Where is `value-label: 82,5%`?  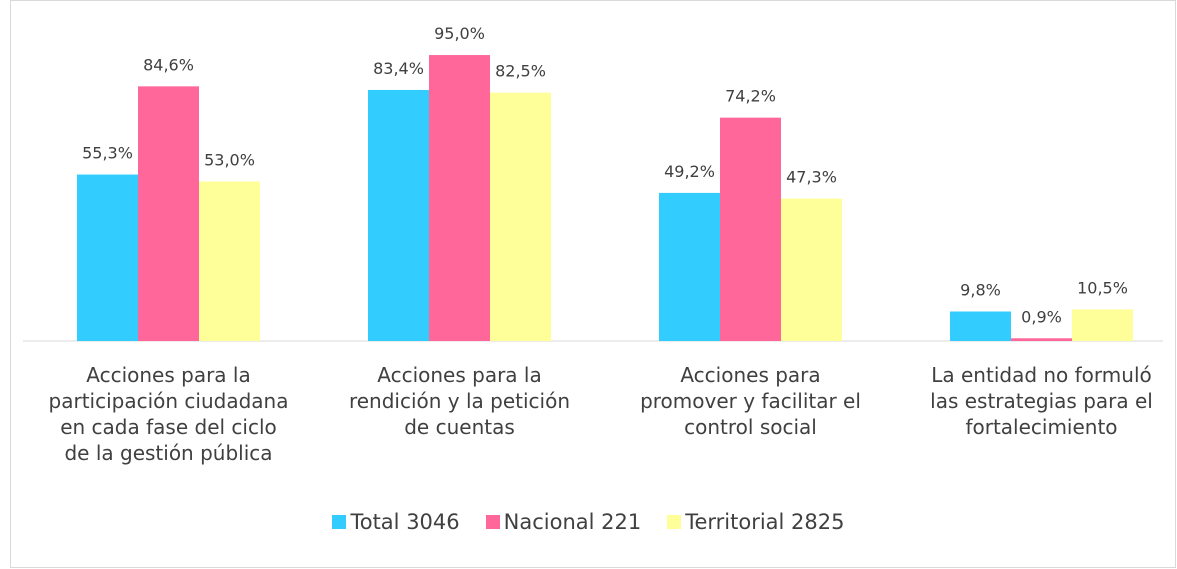 value-label: 82,5% is located at coordinates (520, 71).